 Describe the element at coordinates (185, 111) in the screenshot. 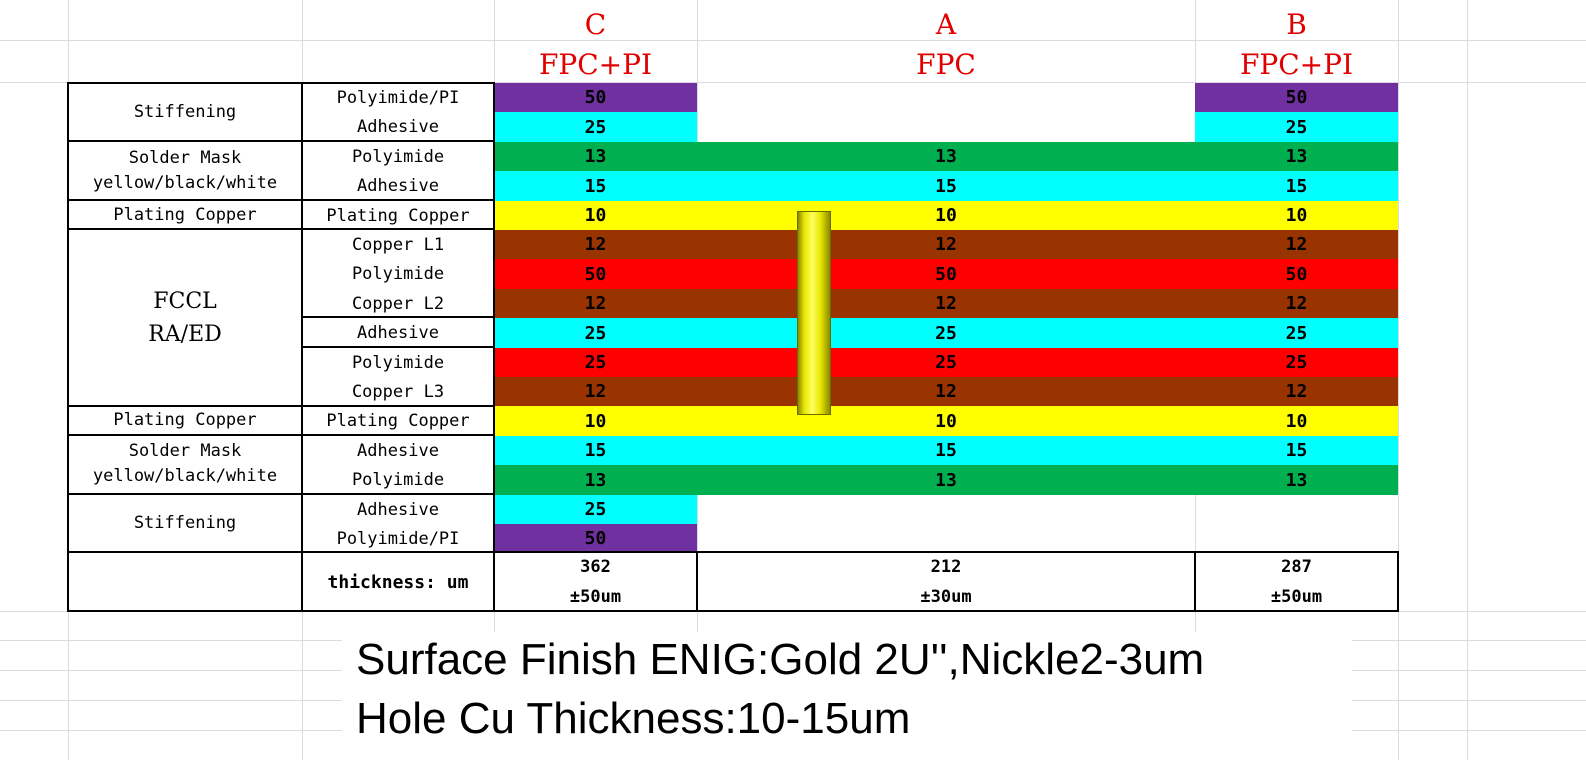

I see `category-stiffening-top: Stiffening` at that location.